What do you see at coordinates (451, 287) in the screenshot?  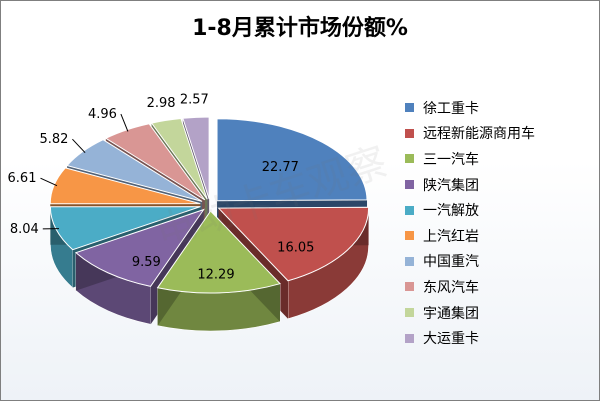 I see `legend-label: 东风汽车` at bounding box center [451, 287].